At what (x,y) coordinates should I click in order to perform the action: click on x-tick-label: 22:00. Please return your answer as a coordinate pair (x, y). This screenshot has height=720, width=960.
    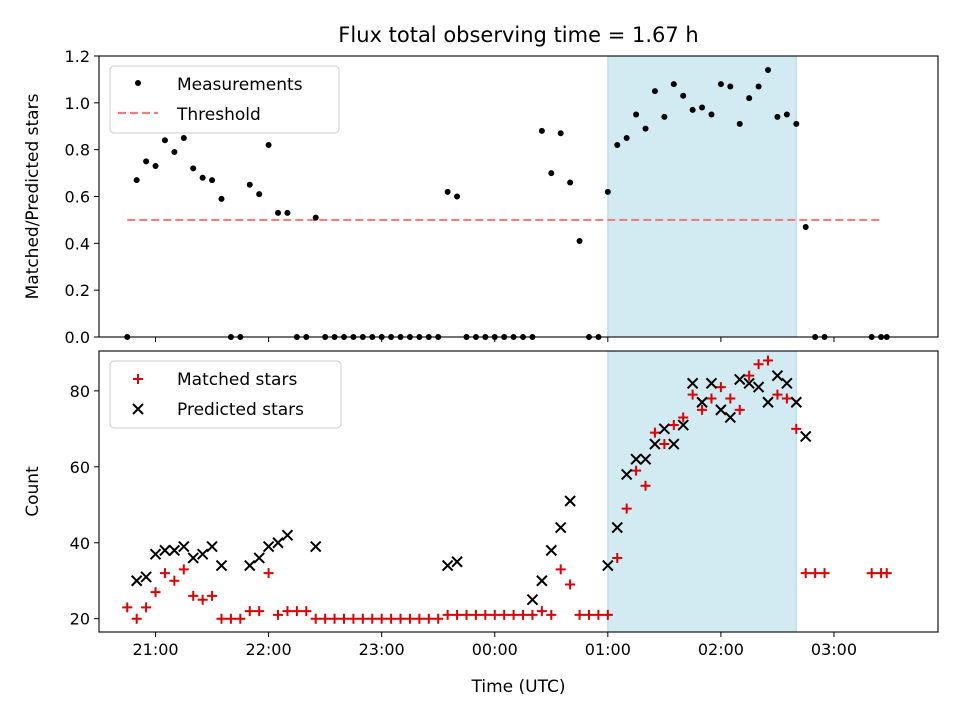
    Looking at the image, I should click on (269, 649).